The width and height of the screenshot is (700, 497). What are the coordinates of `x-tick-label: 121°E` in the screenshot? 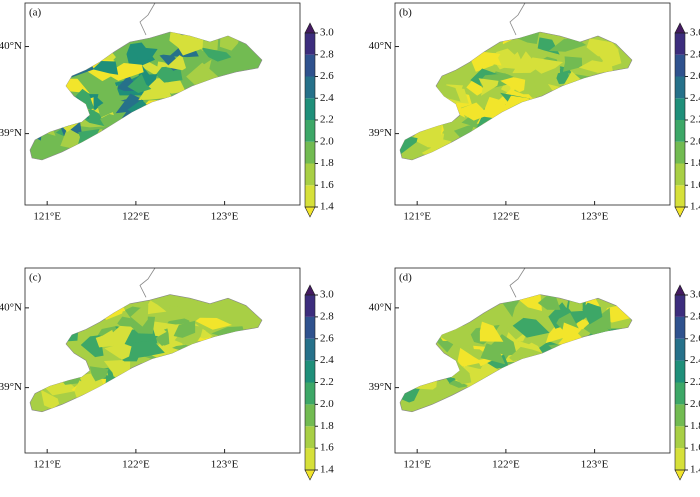 It's located at (47, 217).